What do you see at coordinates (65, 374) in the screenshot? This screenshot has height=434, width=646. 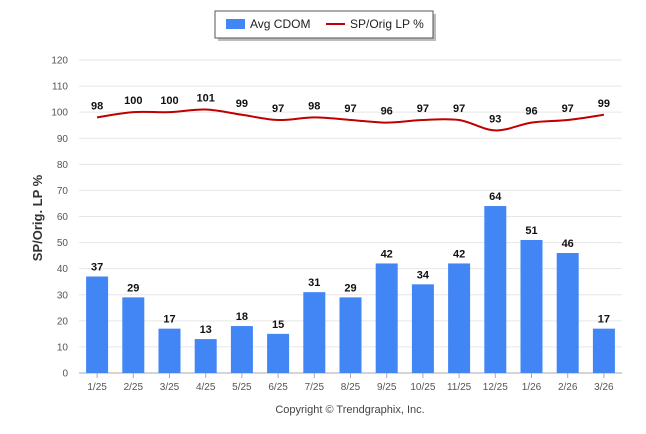 I see `y-tick-label: 0` at bounding box center [65, 374].